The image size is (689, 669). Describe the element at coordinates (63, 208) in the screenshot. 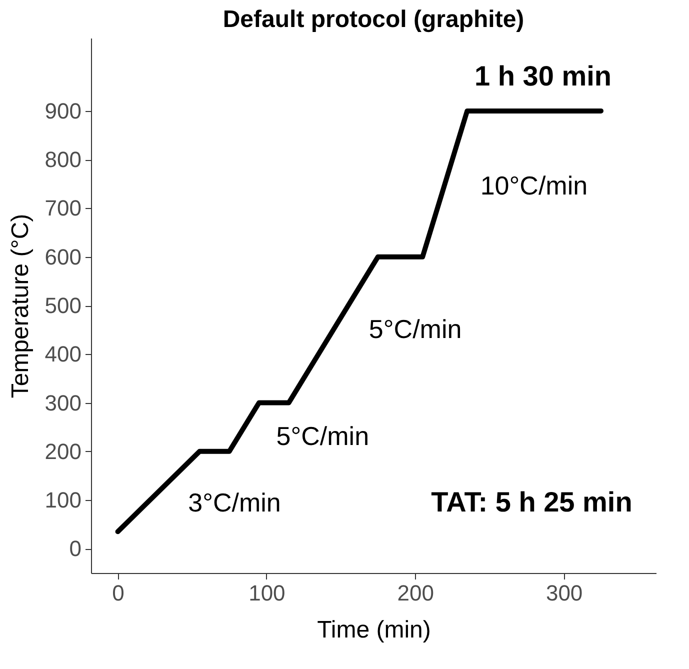

I see `y-tick-label: 700` at that location.